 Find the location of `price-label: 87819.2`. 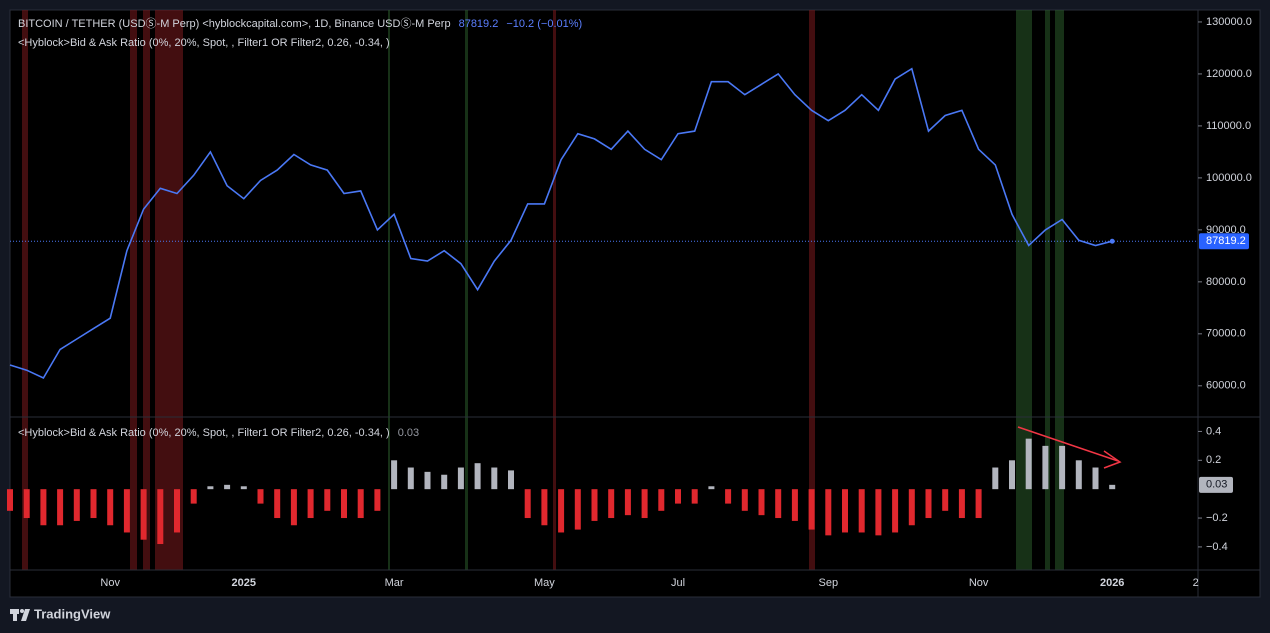

price-label: 87819.2 is located at coordinates (1226, 241).